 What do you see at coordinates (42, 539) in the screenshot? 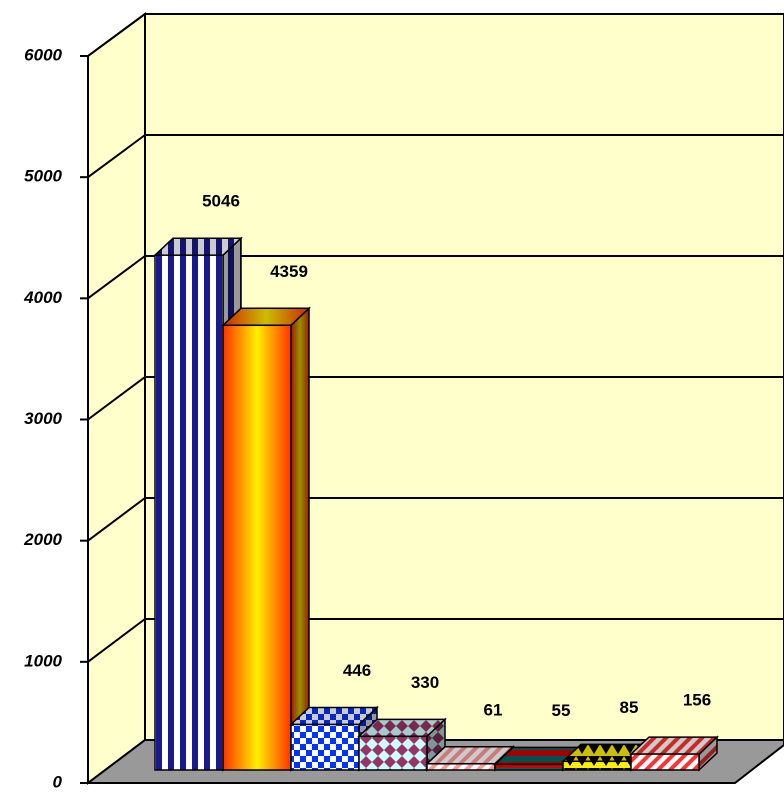
I see `y-tick-label: 2000` at bounding box center [42, 539].